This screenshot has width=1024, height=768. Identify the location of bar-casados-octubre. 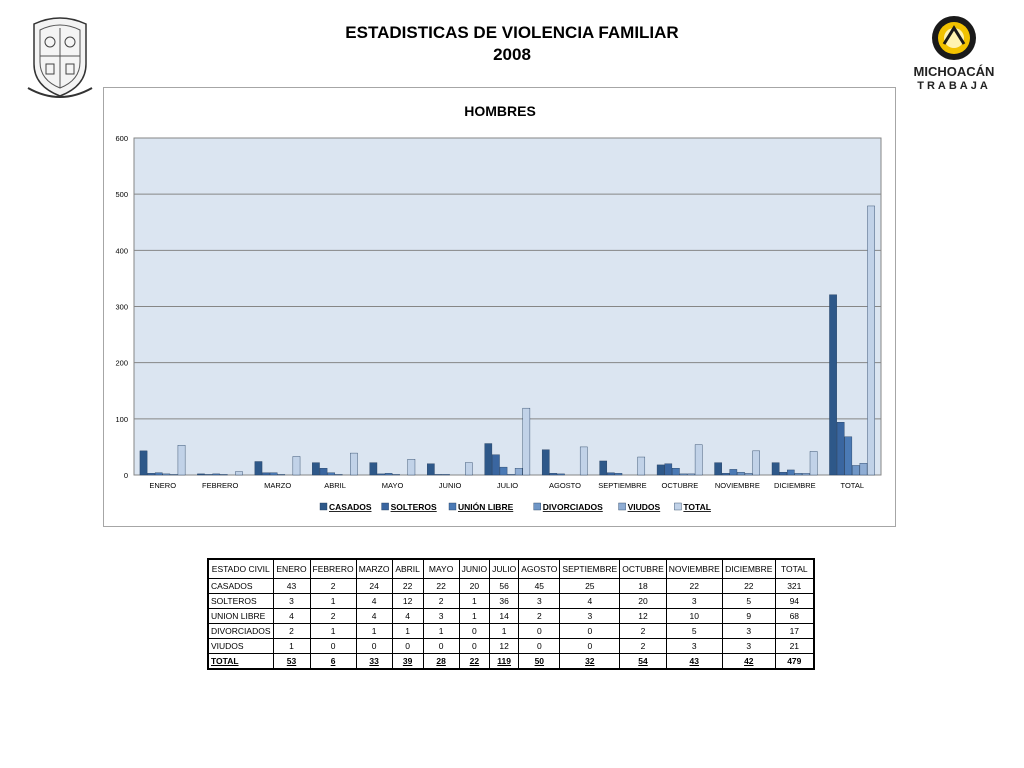
(660, 470).